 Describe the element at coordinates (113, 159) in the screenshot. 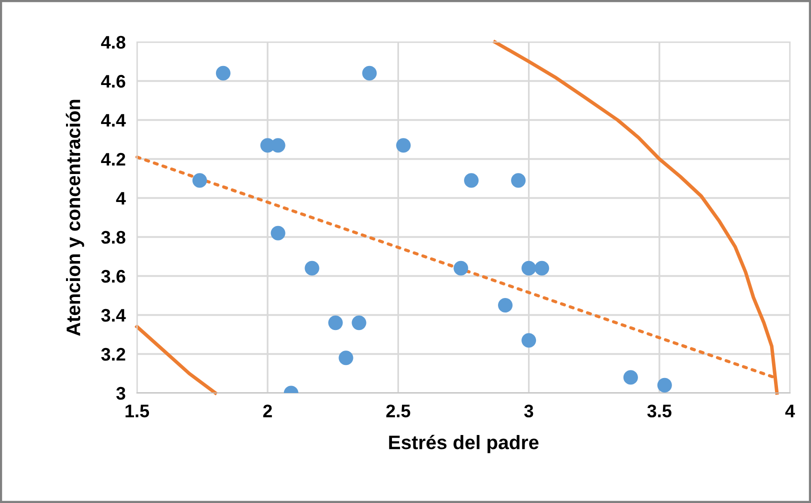

I see `y-tick-label: 4.2` at that location.